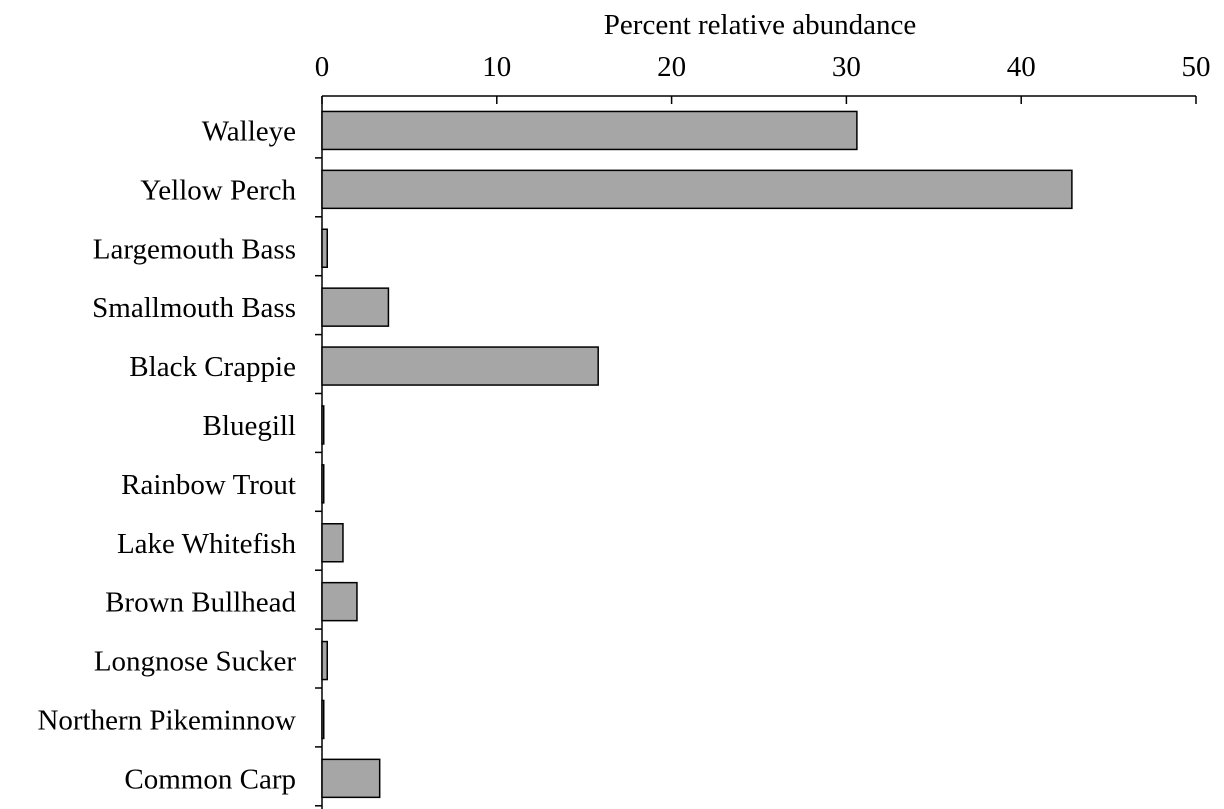  I want to click on category-label: Rainbow Trout, so click(208, 485).